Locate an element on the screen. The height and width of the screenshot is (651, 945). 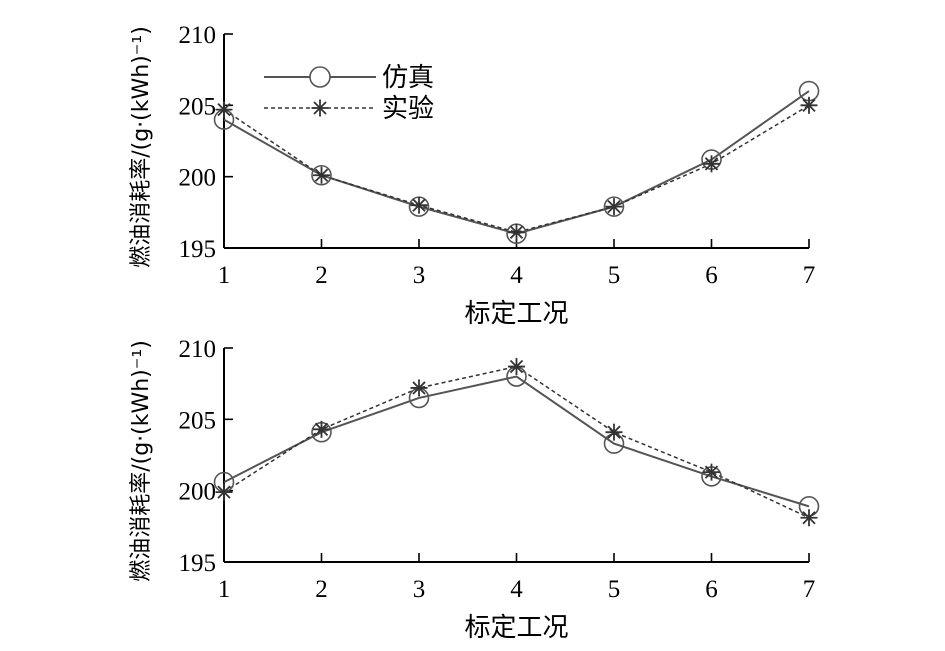
legend-marker-star-stroke is located at coordinates (320, 108).